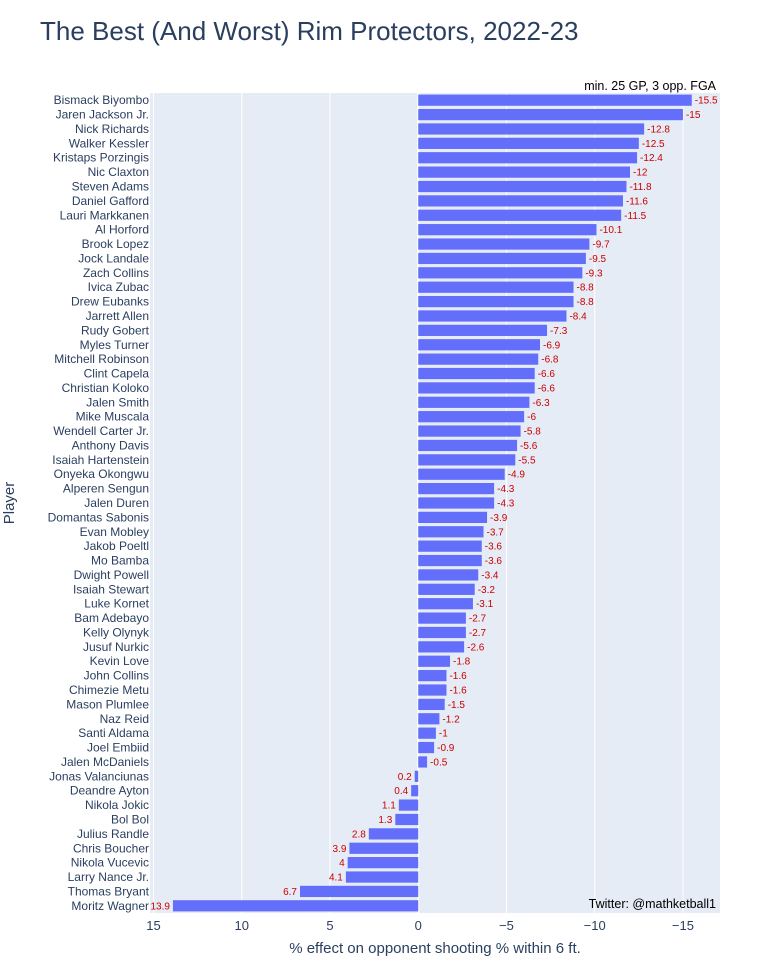 The image size is (776, 970). What do you see at coordinates (111, 589) in the screenshot?
I see `y-tick-label: Isaiah Stewart` at bounding box center [111, 589].